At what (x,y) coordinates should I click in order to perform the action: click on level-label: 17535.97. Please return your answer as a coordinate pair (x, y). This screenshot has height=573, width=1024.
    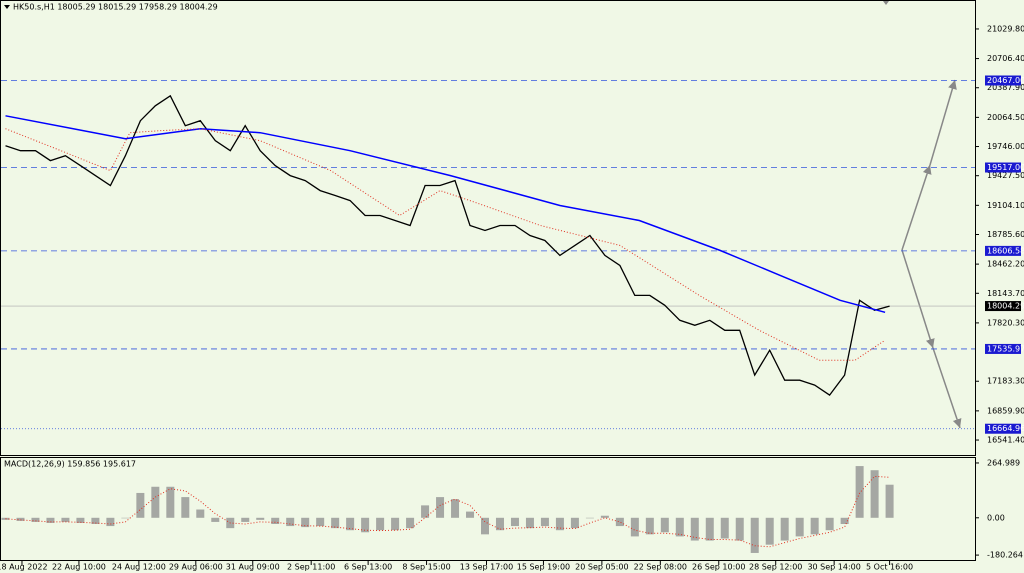
    Looking at the image, I should click on (1005, 348).